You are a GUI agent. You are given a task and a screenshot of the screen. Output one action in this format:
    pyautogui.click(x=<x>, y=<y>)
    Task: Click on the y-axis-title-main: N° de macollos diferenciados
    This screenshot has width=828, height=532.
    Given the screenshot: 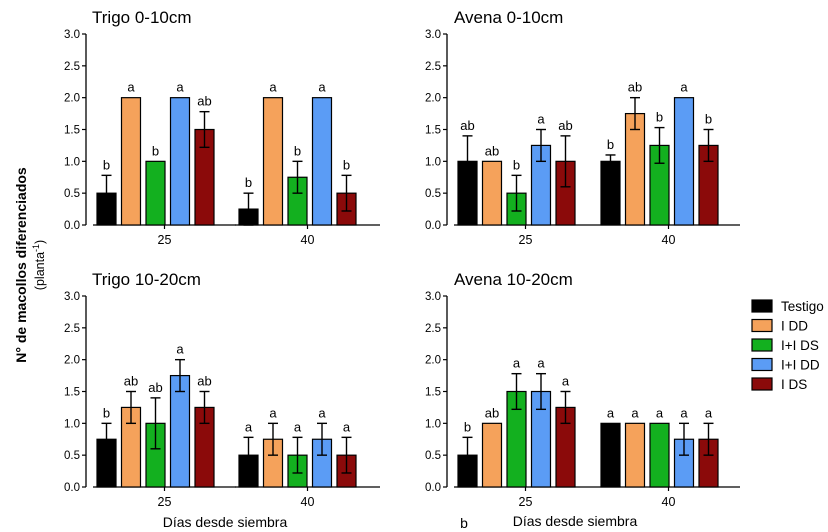 What is the action you would take?
    pyautogui.click(x=21, y=265)
    